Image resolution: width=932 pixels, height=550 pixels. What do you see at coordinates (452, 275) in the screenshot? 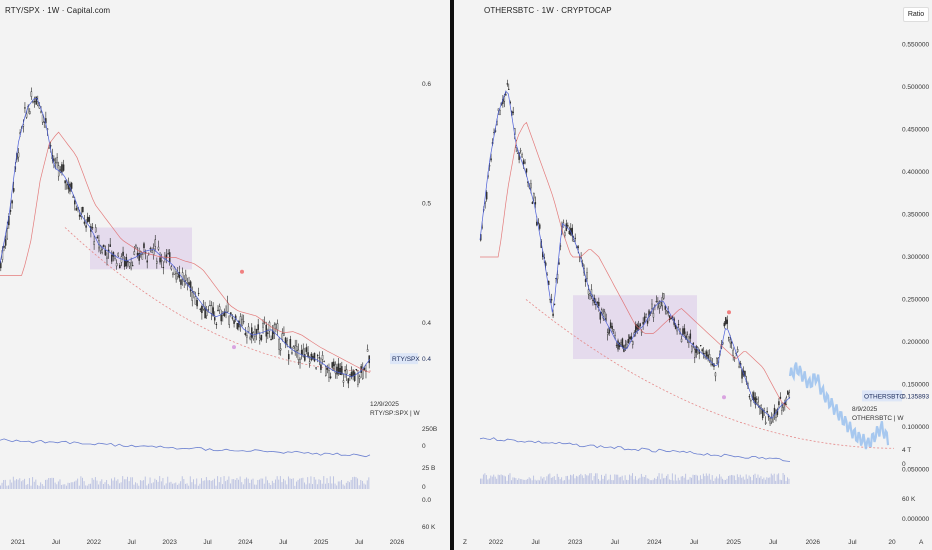
I see `panel-divider` at bounding box center [452, 275].